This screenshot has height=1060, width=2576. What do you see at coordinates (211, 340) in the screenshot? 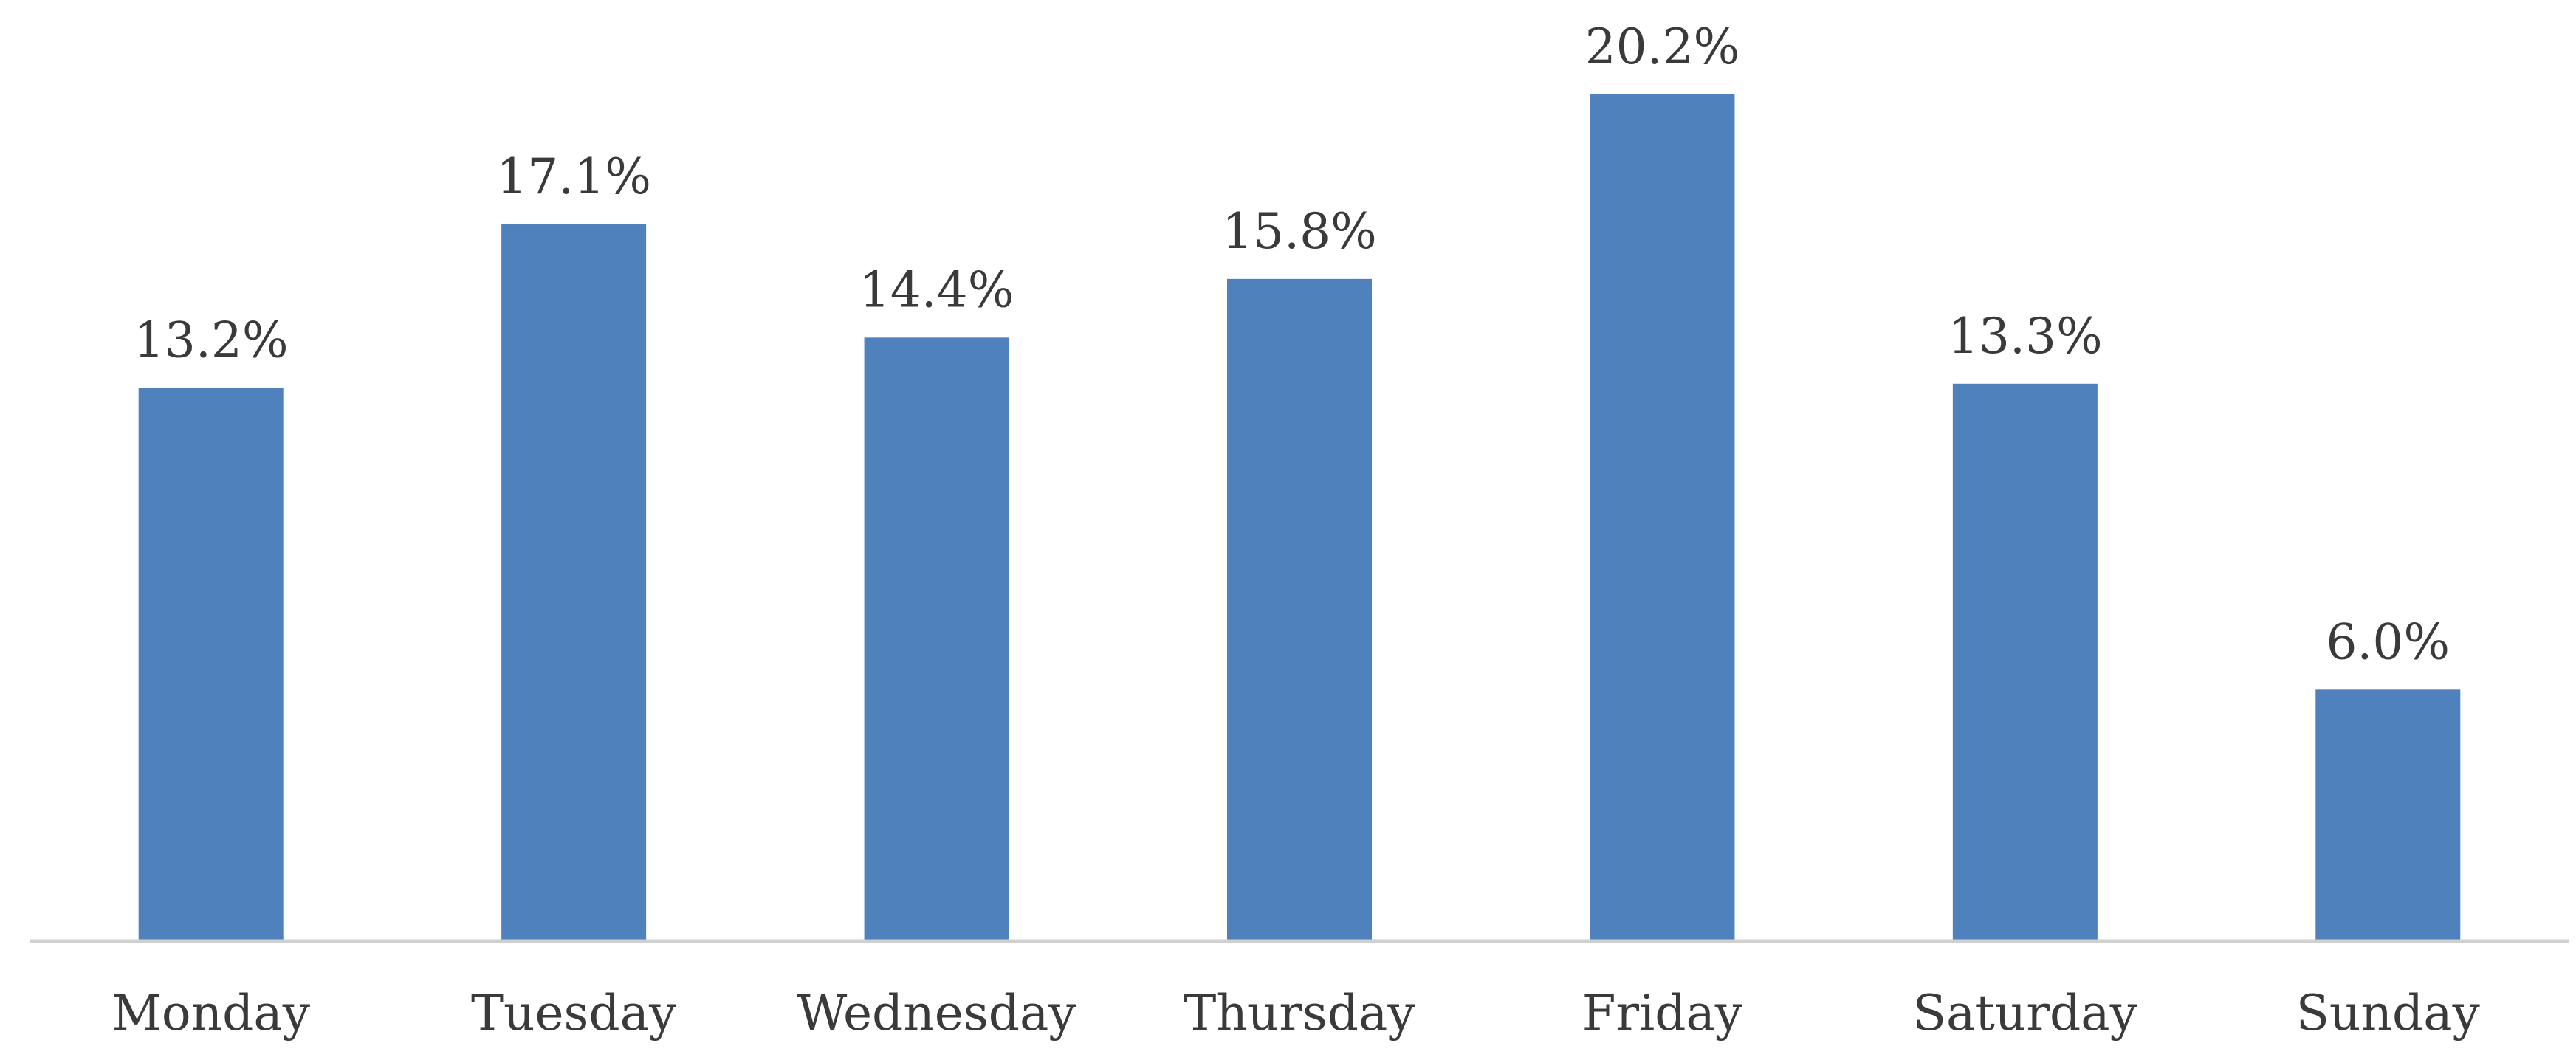
I see `value-label-monday: 13.2%` at bounding box center [211, 340].